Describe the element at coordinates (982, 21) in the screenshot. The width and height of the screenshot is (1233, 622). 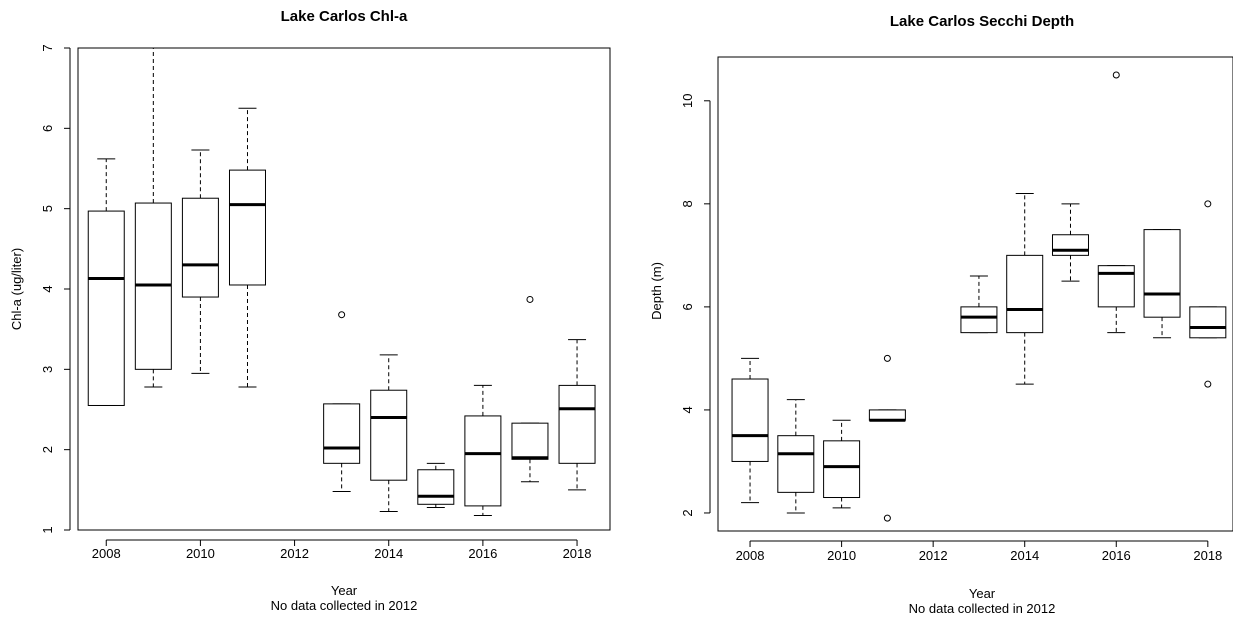
I see `secchi-chart-title: Lake Carlos Secchi Depth` at that location.